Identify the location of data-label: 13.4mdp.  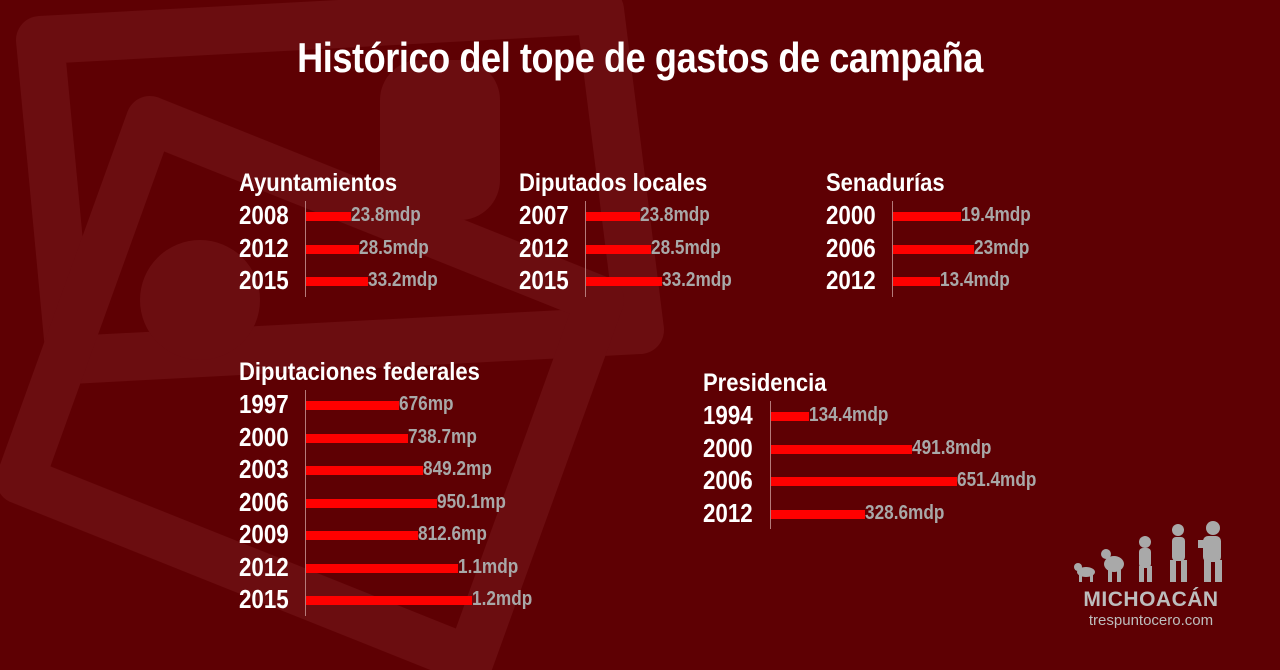
(974, 280).